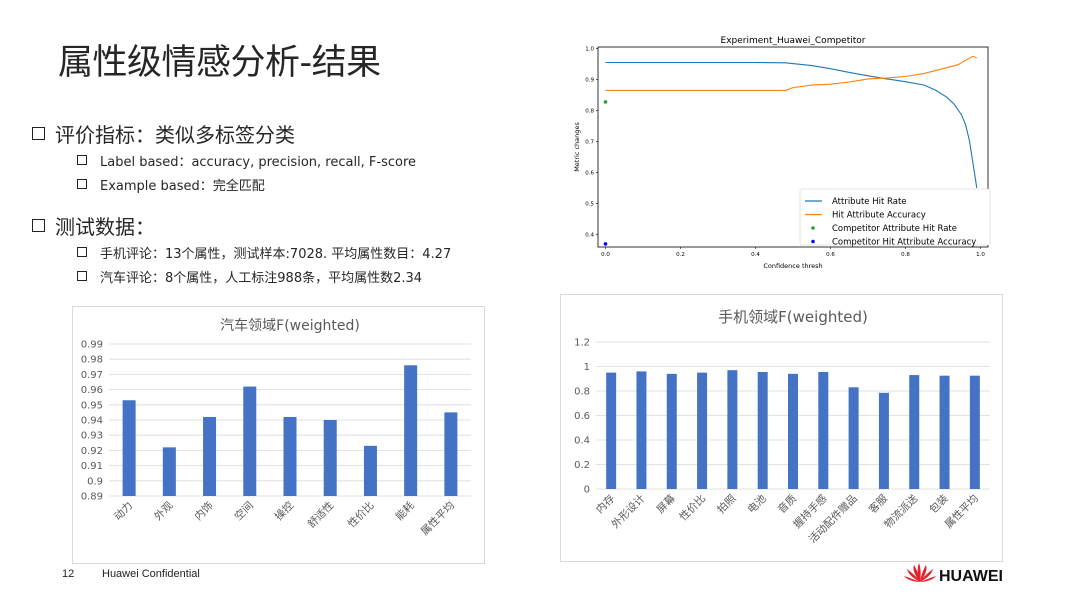 The width and height of the screenshot is (1080, 607). What do you see at coordinates (276, 254) in the screenshot?
I see `sub-bullet-label: 手机评论：13个属性，测试样本:7028. 平均属性数目：4.27` at bounding box center [276, 254].